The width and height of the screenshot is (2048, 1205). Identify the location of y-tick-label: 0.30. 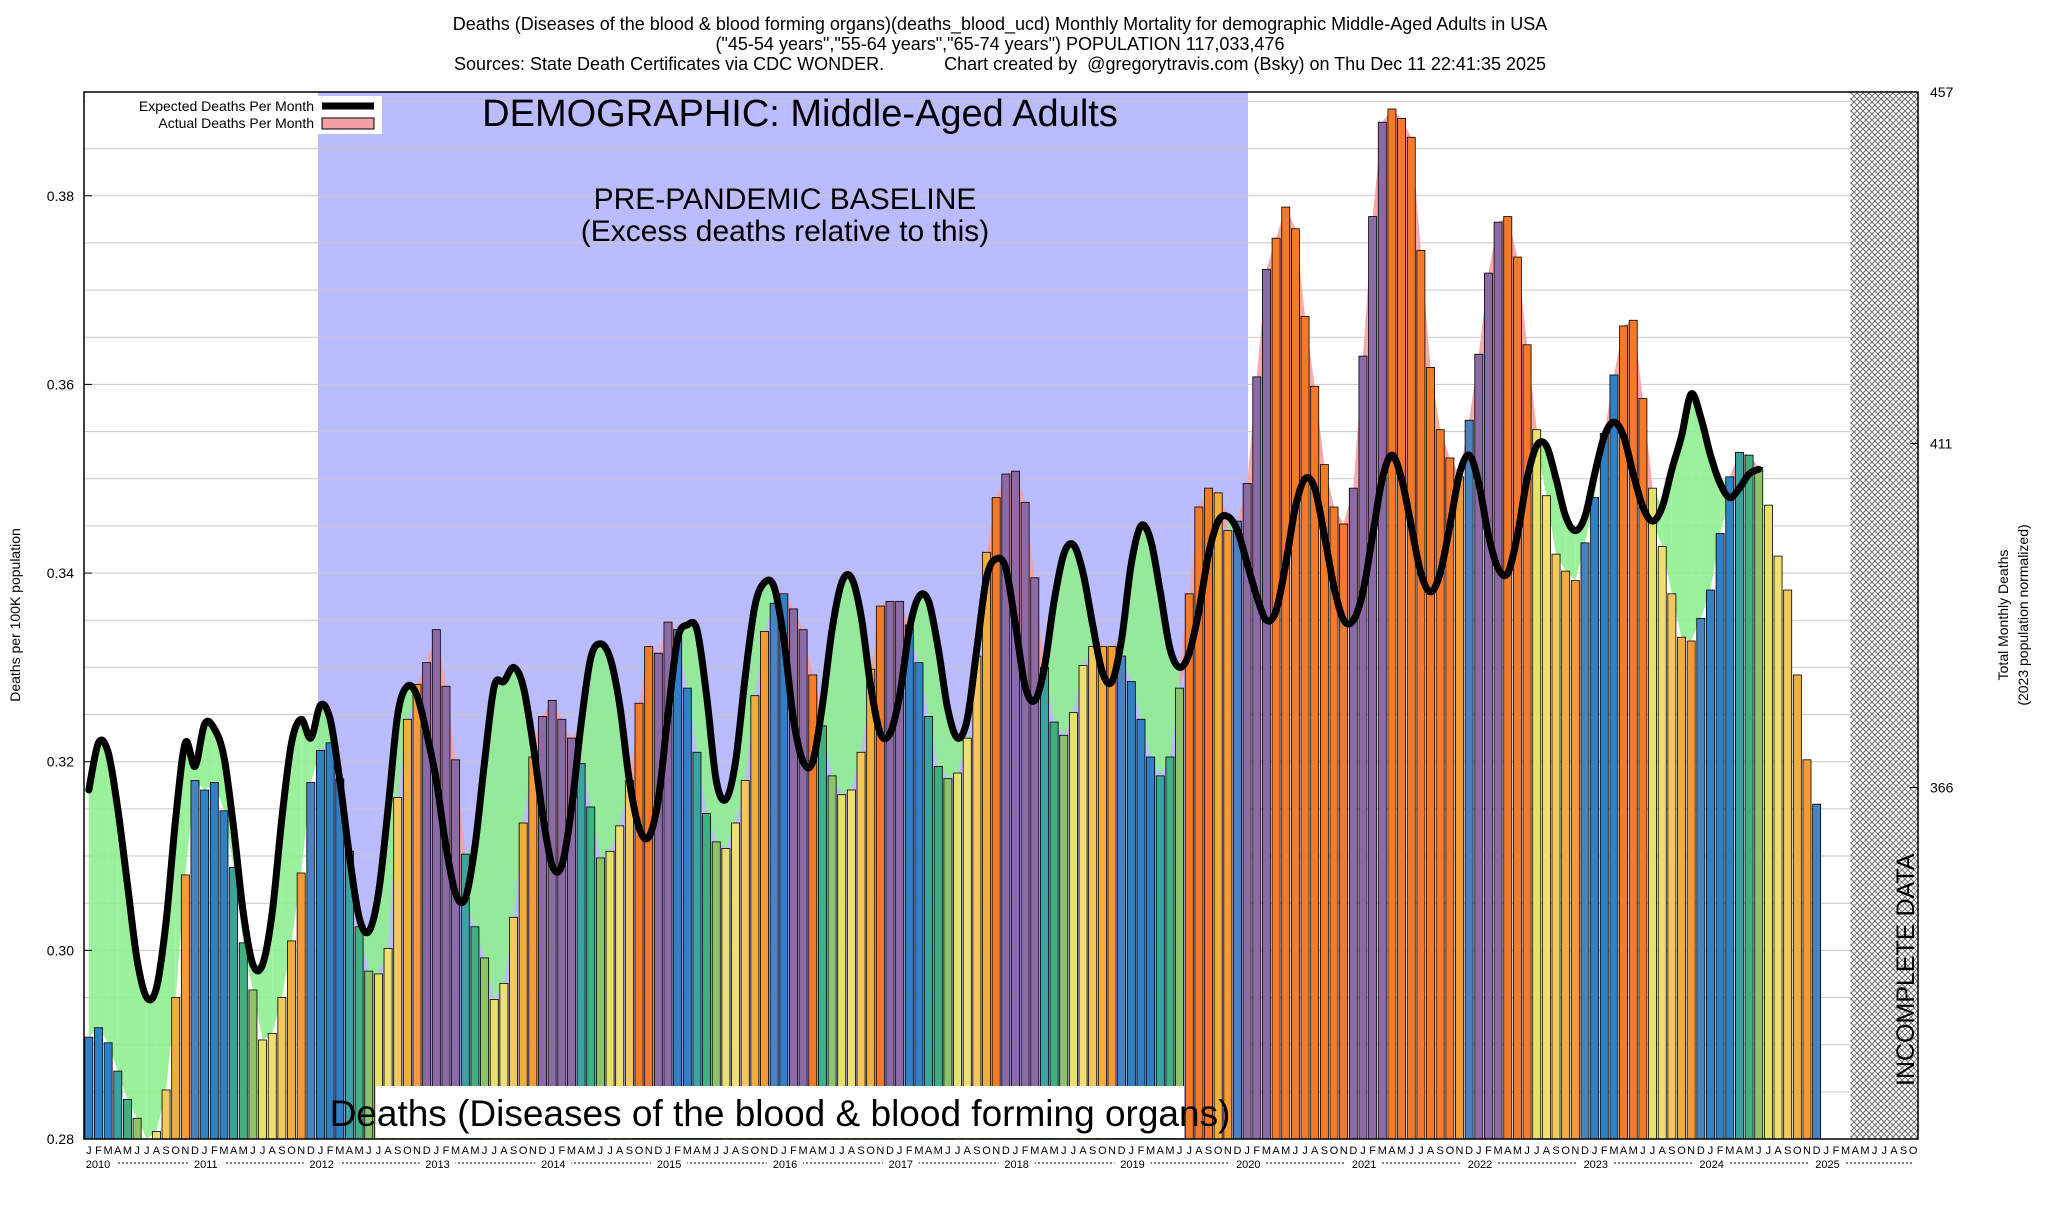
(60, 950).